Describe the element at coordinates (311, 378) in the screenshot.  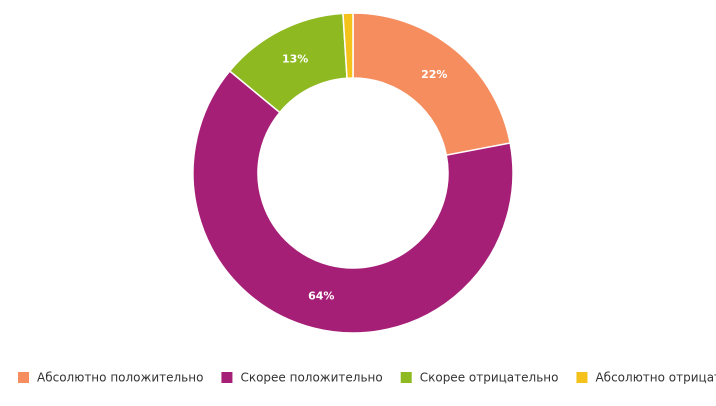
I see `legend-label: Скорее положительно` at that location.